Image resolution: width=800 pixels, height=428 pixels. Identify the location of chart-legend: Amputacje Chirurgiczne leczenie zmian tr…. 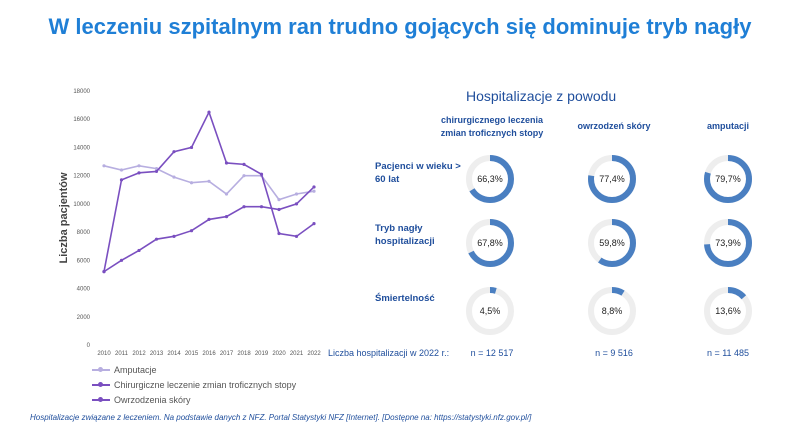
(194, 384).